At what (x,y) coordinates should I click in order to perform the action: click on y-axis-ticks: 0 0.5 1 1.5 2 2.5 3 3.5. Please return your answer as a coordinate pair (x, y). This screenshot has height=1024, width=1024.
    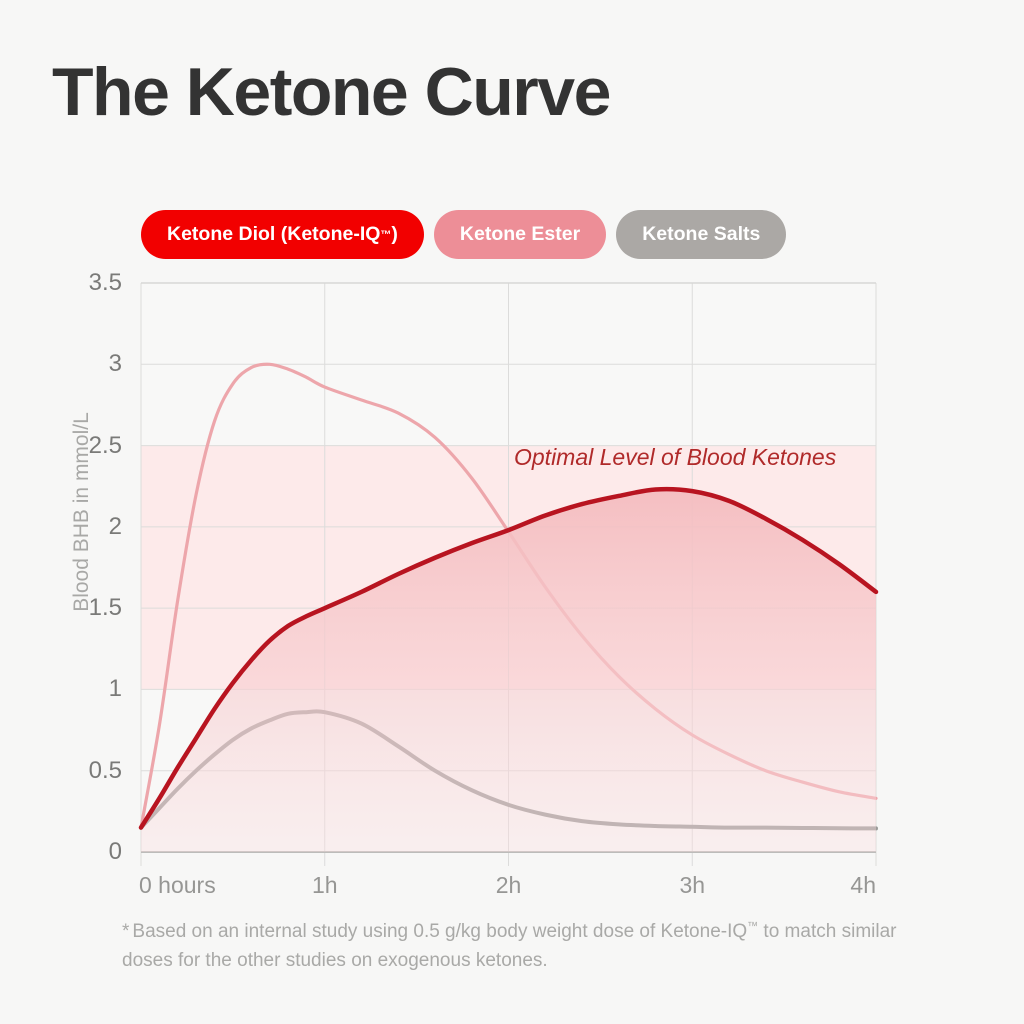
    Looking at the image, I should click on (87, 512).